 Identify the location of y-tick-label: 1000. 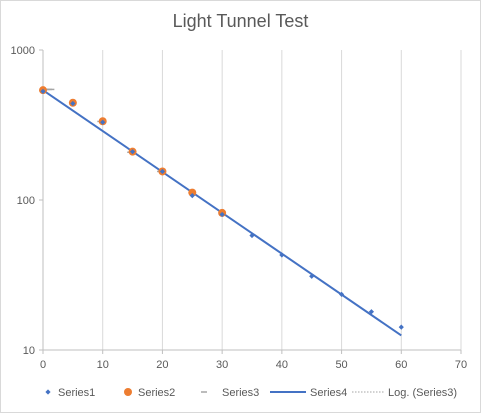
(23, 51).